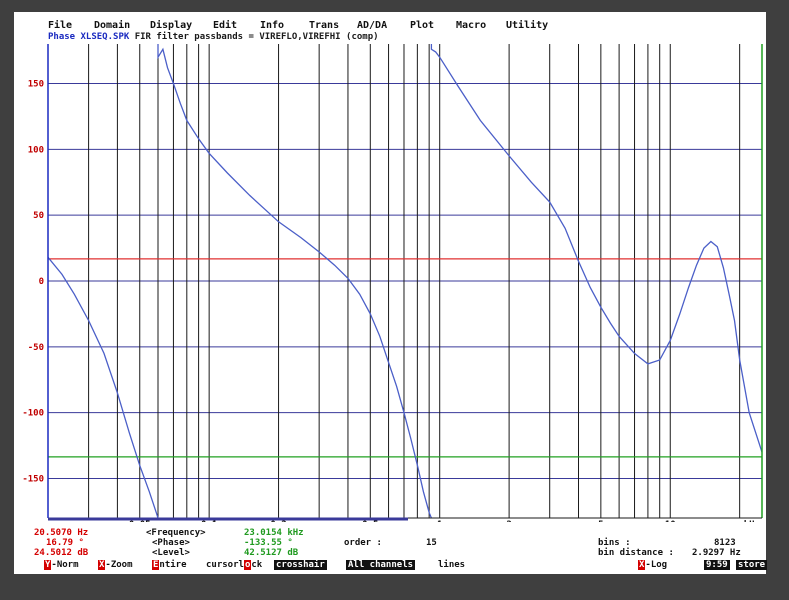 The height and width of the screenshot is (600, 789). I want to click on cursor-readout: 20.5070 Hz 16.79 ° 24.5012 dB, so click(61, 543).